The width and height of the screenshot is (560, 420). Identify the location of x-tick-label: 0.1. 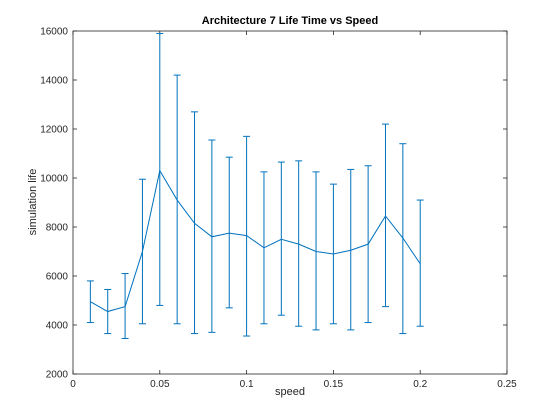
(247, 384).